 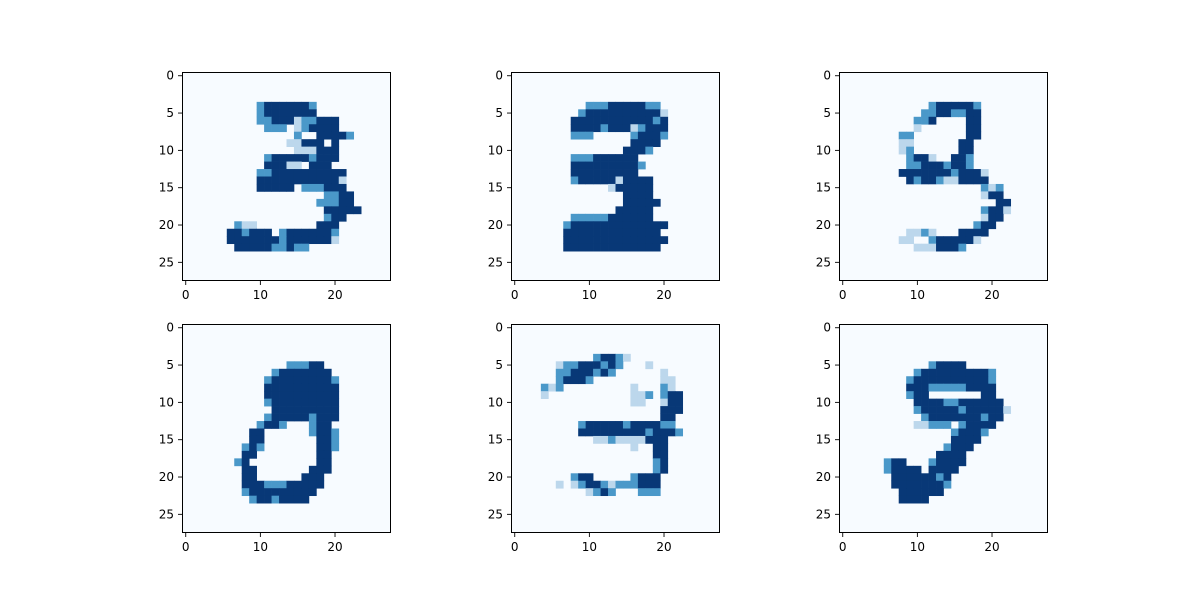 What do you see at coordinates (823, 262) in the screenshot?
I see `y-tick-label: 25` at bounding box center [823, 262].